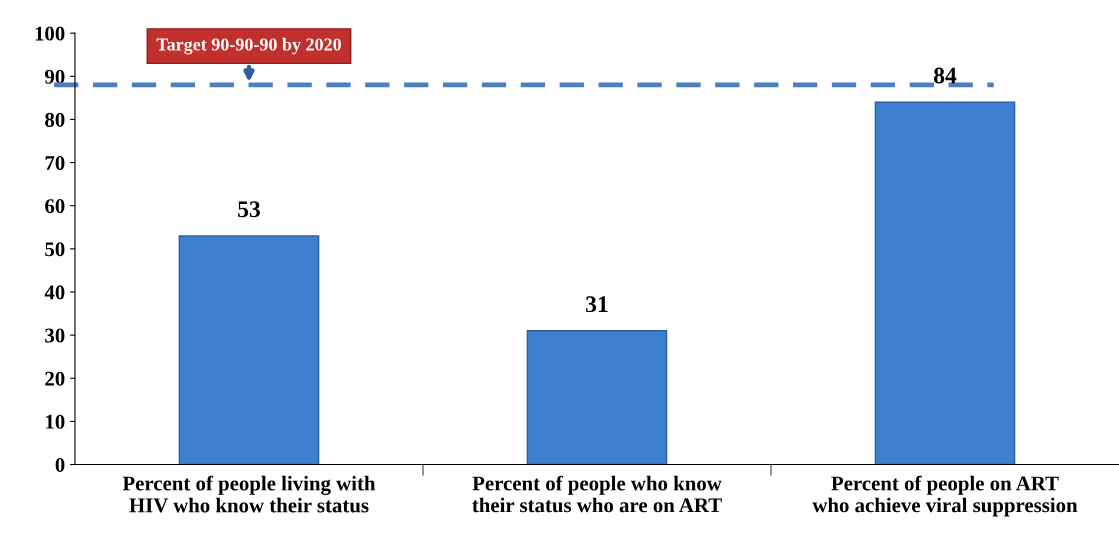 Image resolution: width=1119 pixels, height=553 pixels. What do you see at coordinates (54, 76) in the screenshot?
I see `y-tick-label: 90` at bounding box center [54, 76].